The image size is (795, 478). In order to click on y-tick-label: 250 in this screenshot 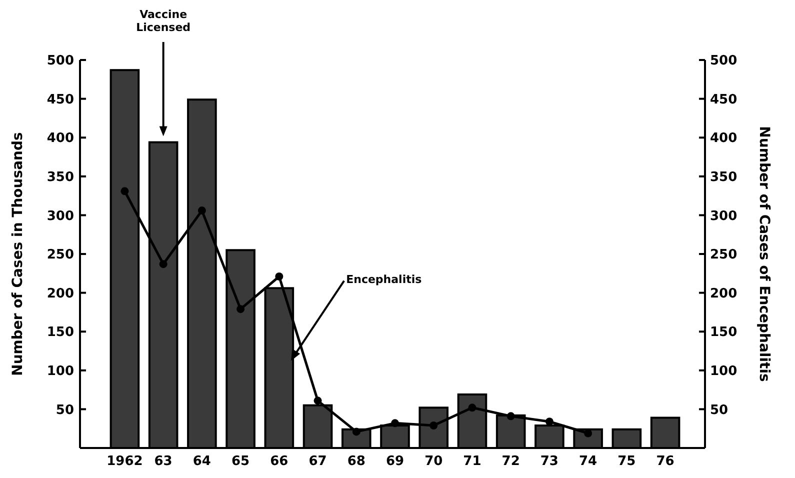, I will do `click(60, 255)`.